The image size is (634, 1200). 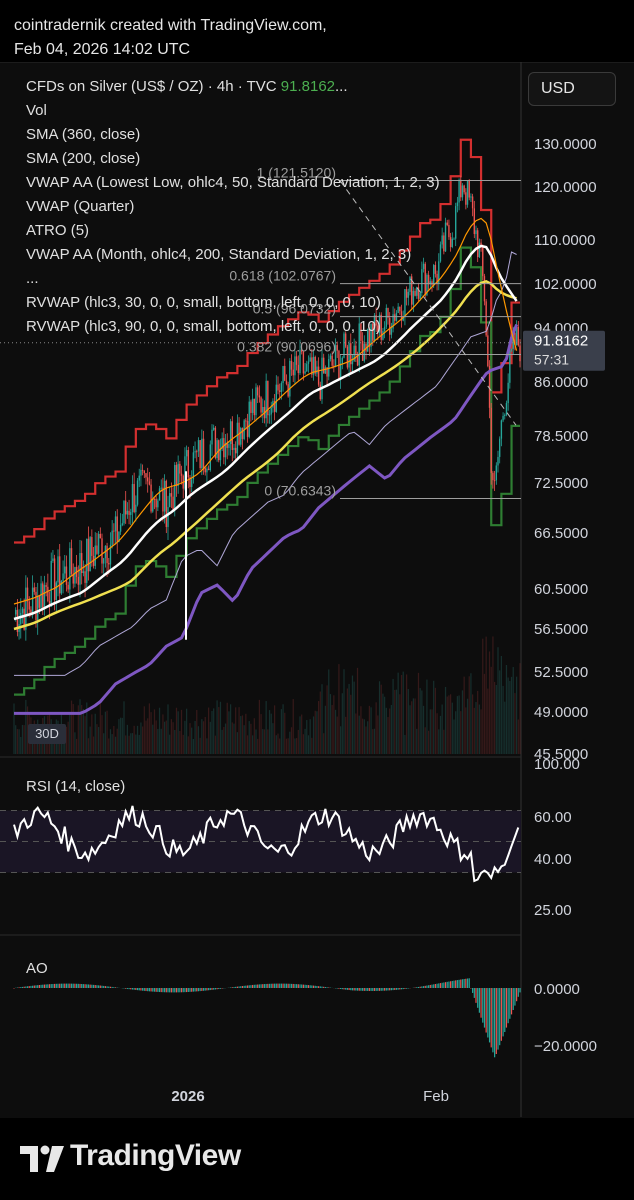 What do you see at coordinates (296, 172) in the screenshot?
I see `fib-level-label: 1 (121.5120)` at bounding box center [296, 172].